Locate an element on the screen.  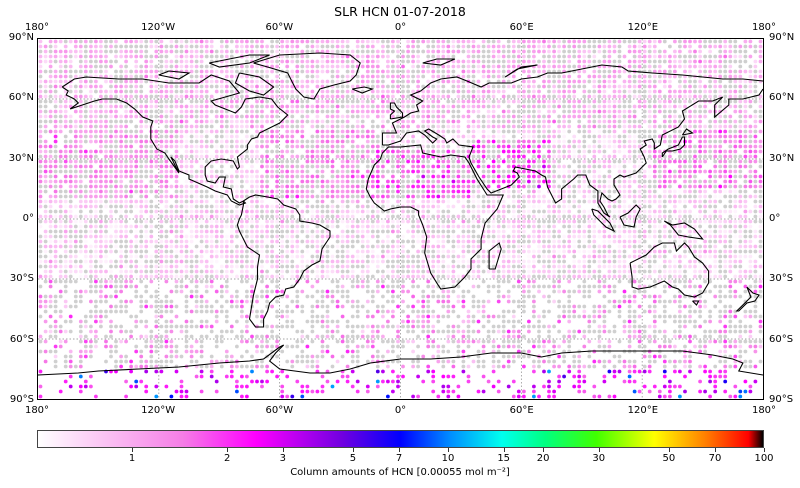
coastline-madagascar is located at coordinates (495, 256).